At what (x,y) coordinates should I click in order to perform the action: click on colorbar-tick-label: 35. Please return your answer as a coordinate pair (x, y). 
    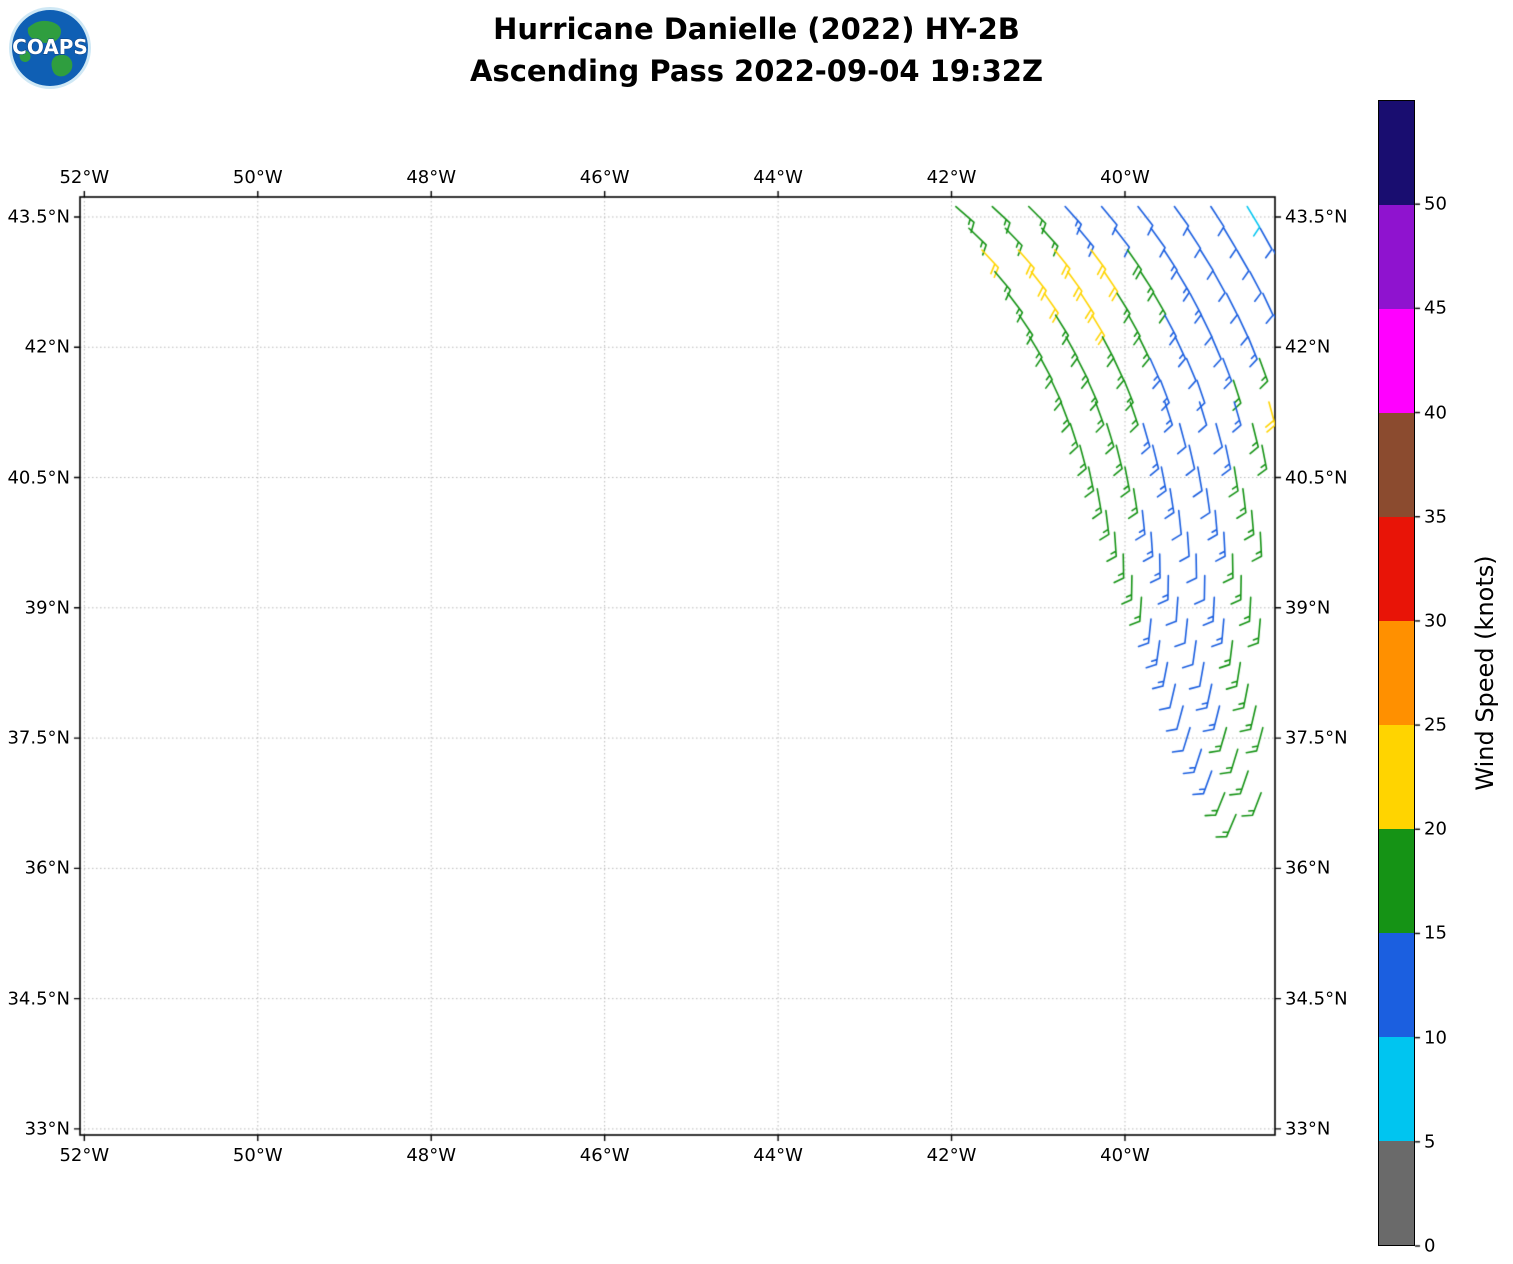
    Looking at the image, I should click on (1435, 517).